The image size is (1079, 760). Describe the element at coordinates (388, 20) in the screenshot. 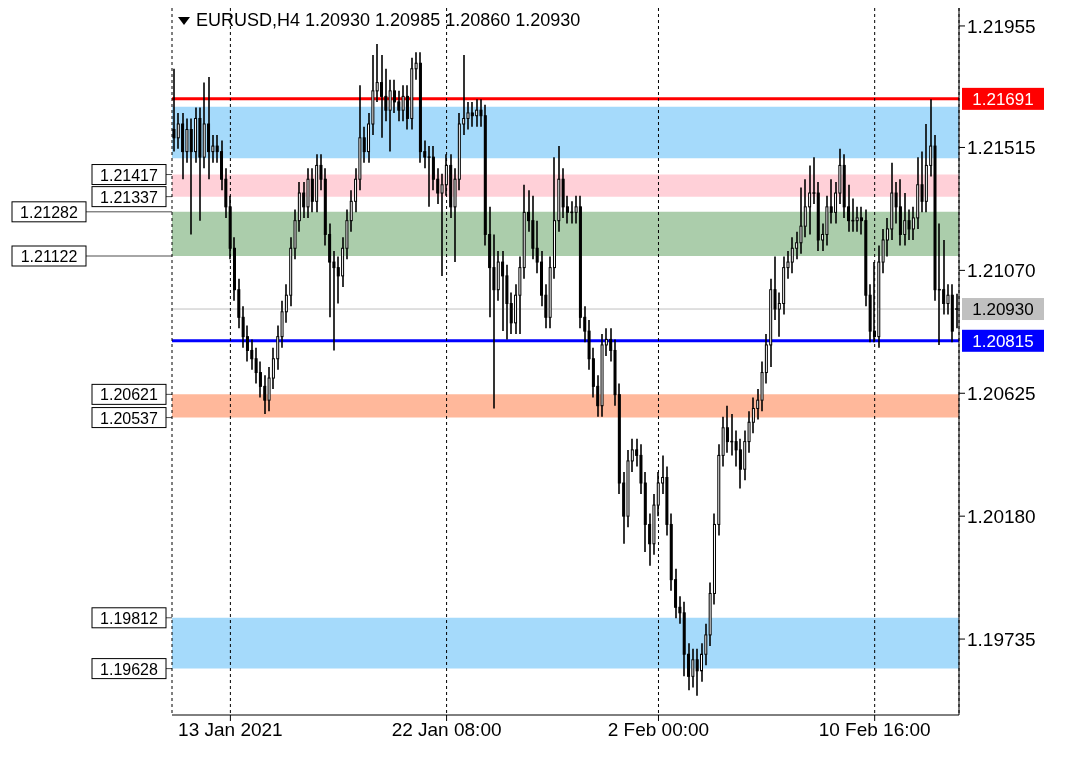

I see `chart-title: EURUSD,H4 1.20930 1.20985 1.20860 1.20930` at that location.